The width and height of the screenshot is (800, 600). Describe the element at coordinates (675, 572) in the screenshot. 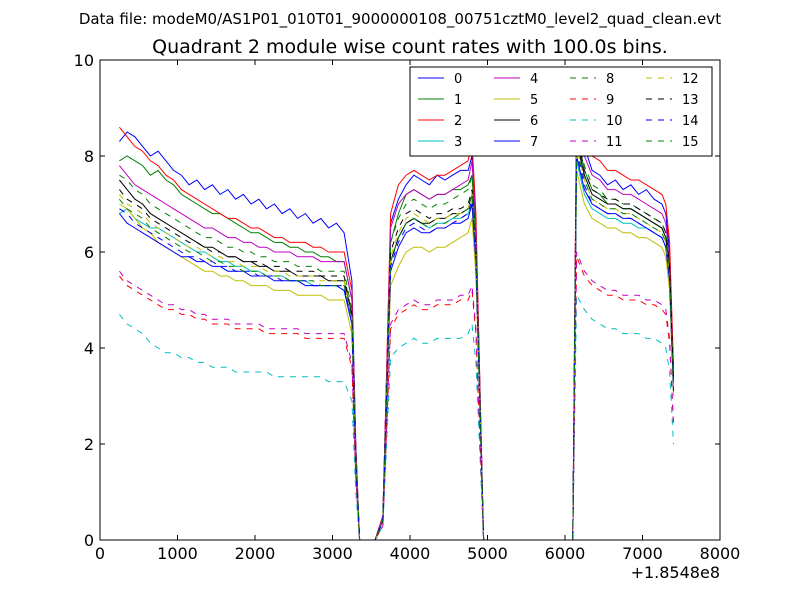

I see `x-offset-label: +1.8548e8` at that location.